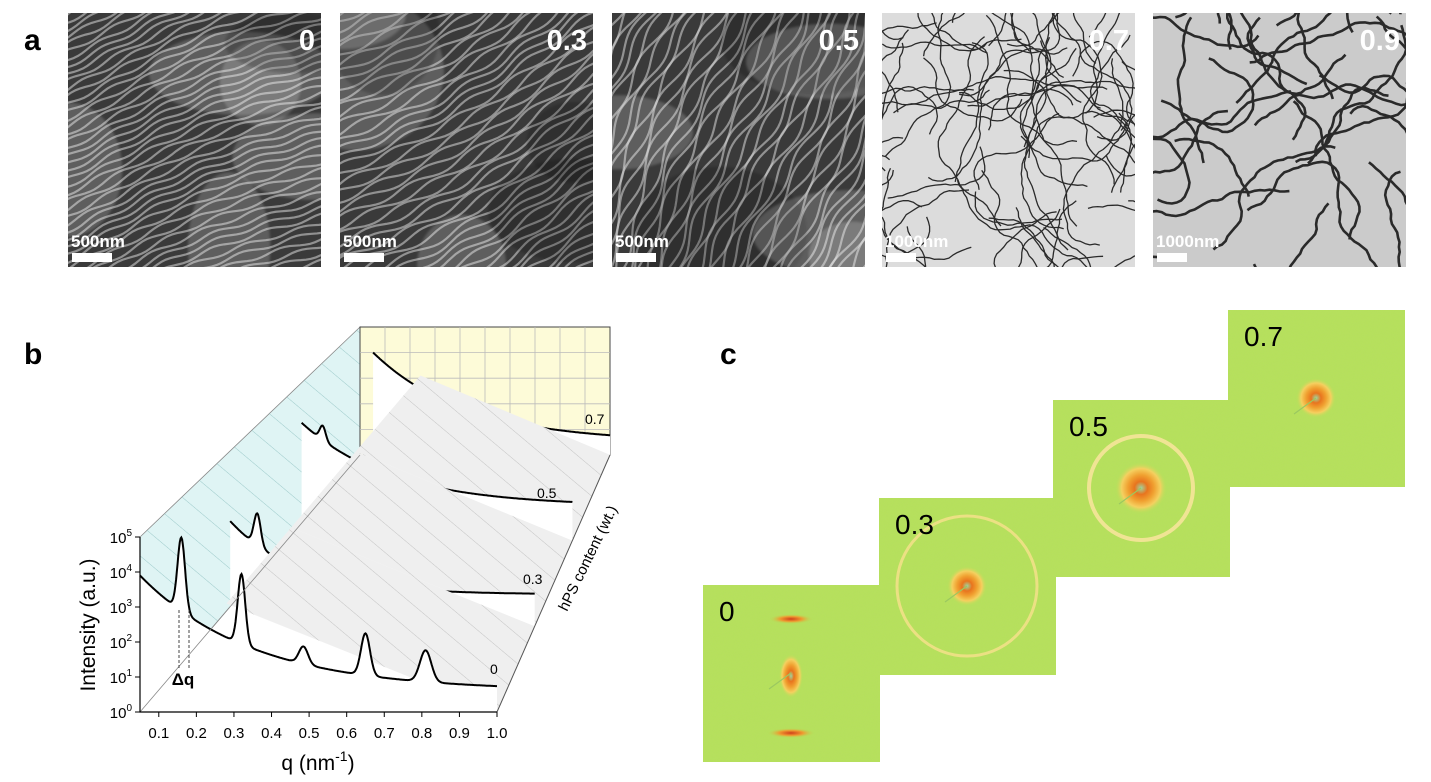 The image size is (1431, 782). I want to click on x-axis-label-text: q (nm, so click(308, 763).